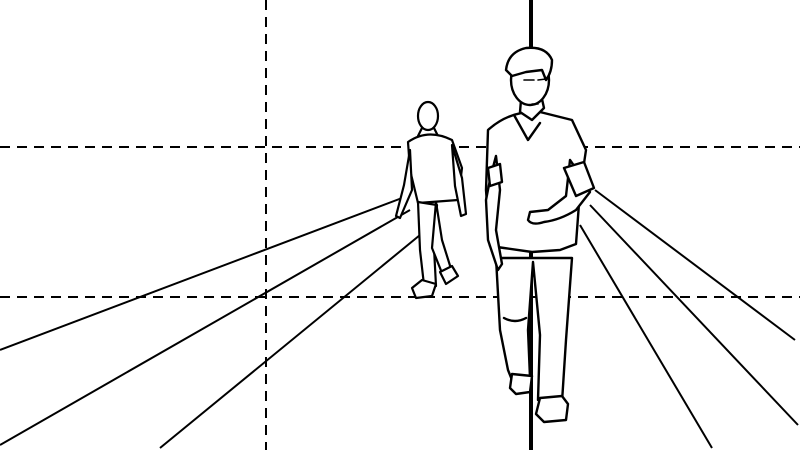 The height and width of the screenshot is (450, 800). I want to click on man-hair, so click(529, 64).